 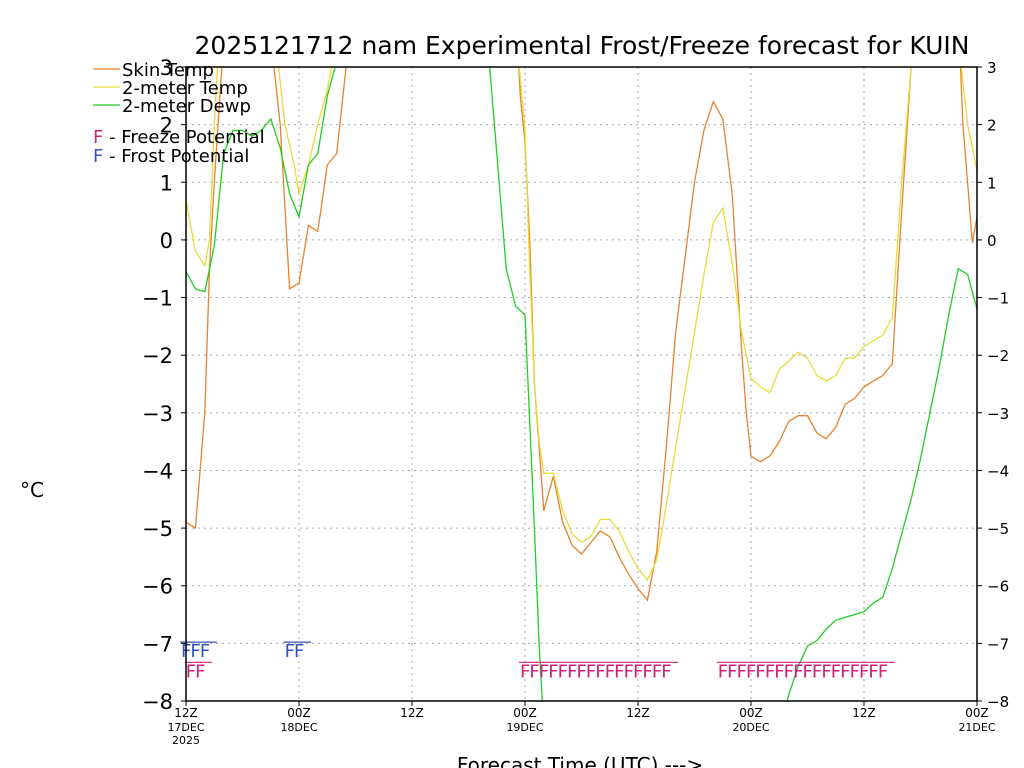 What do you see at coordinates (157, 299) in the screenshot?
I see `y-tick-label-left: −1` at bounding box center [157, 299].